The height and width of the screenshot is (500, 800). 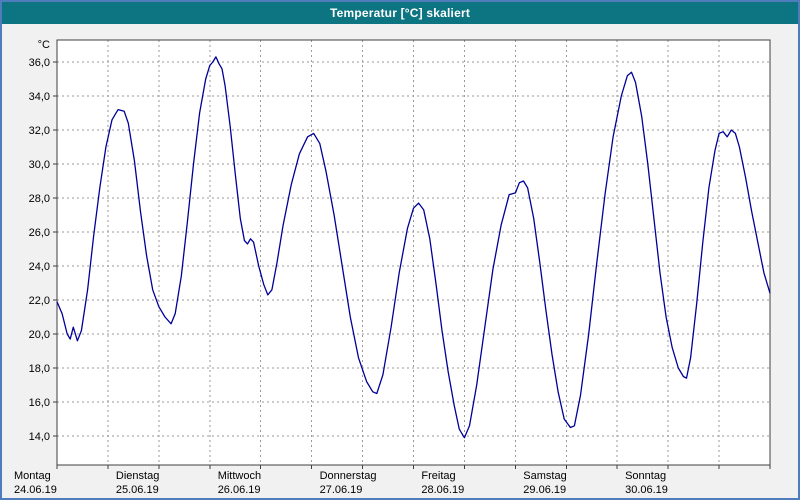 What do you see at coordinates (239, 490) in the screenshot?
I see `x-axis-date-label: 26.06.19` at bounding box center [239, 490].